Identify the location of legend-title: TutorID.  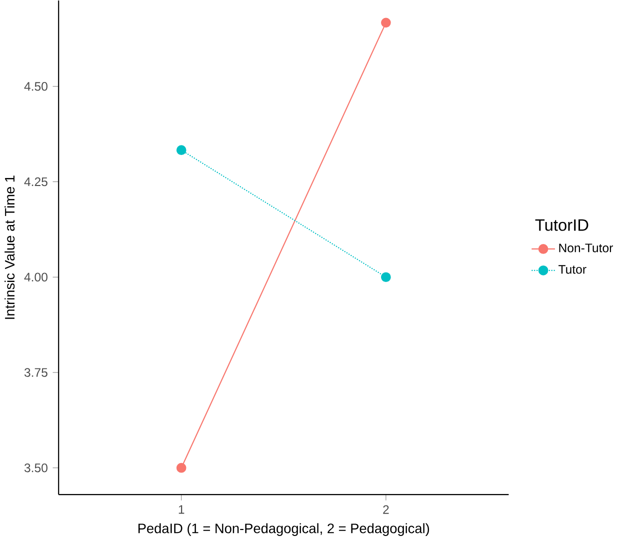
(561, 226).